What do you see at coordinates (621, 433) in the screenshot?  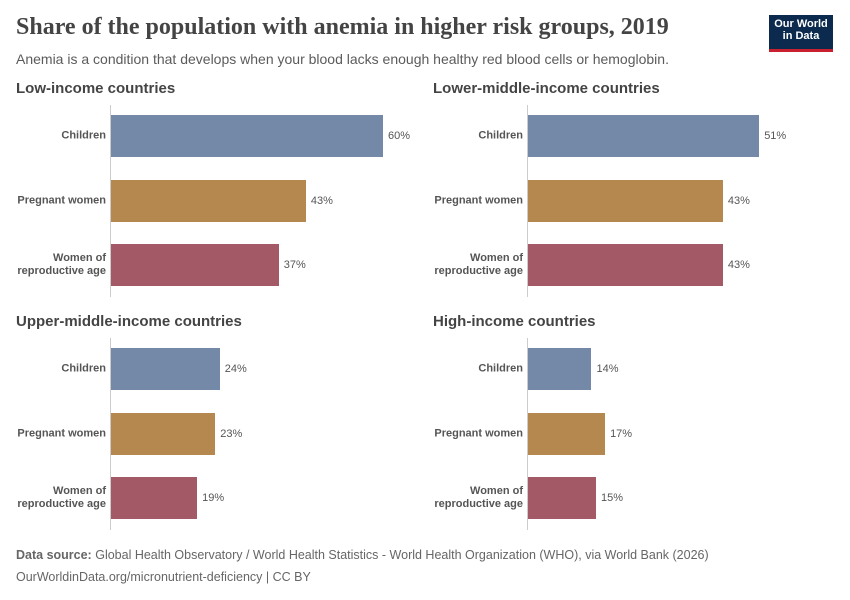 I see `value-label: 17%` at bounding box center [621, 433].